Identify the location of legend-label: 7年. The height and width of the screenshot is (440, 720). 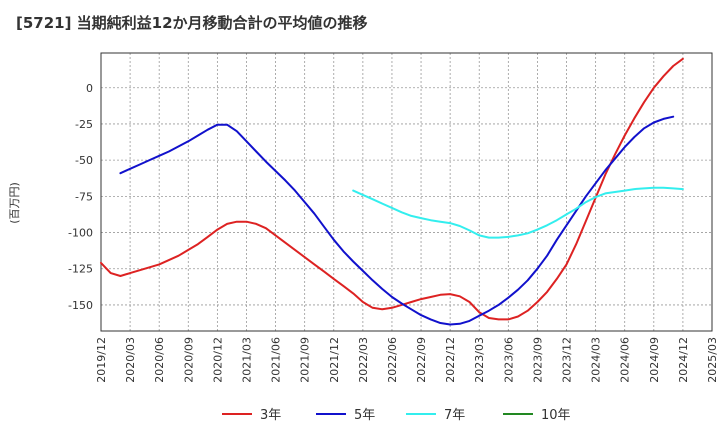
(454, 415).